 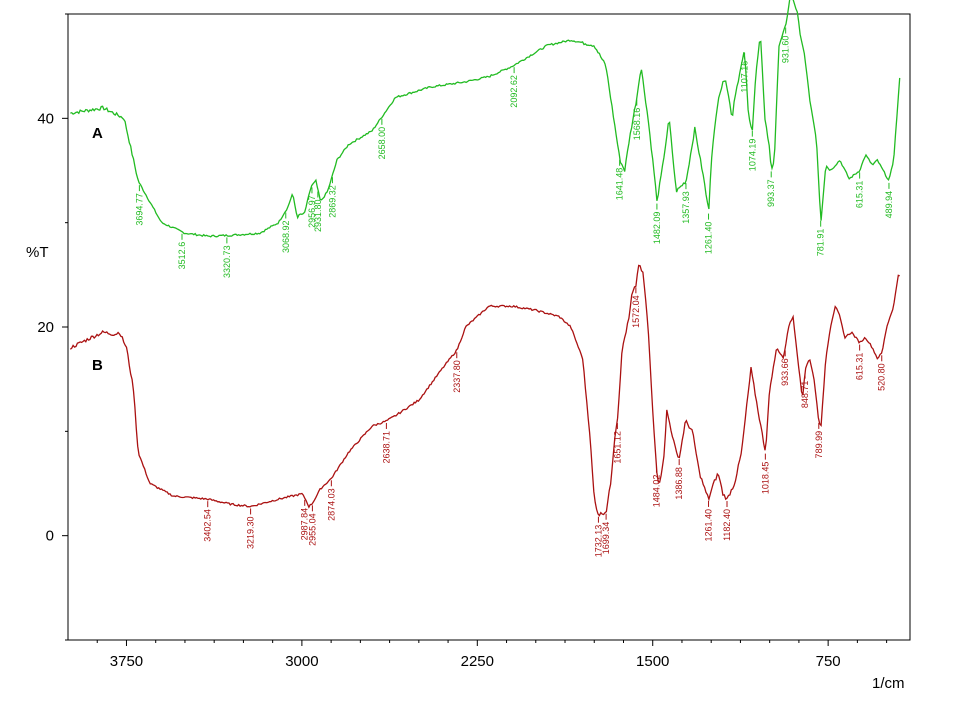 I want to click on peak-label-A-20: 489.94, so click(x=889, y=205).